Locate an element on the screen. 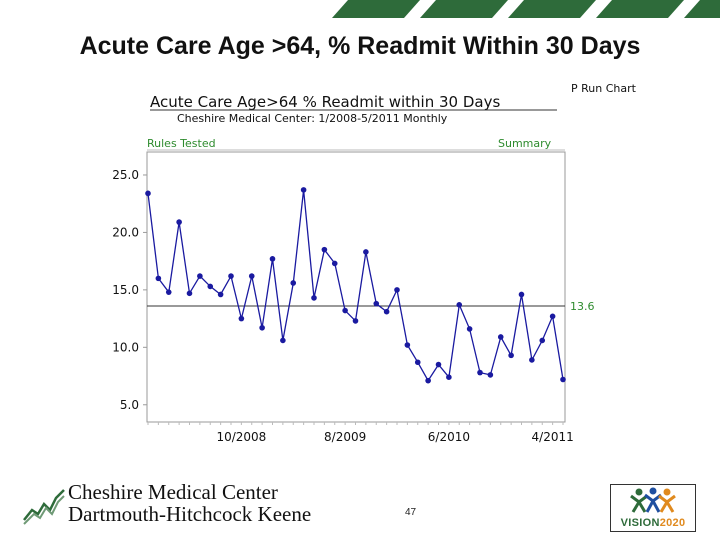 The image size is (720, 540). y-axis: 5.0 10.0 15.0 20.0 25.0 is located at coordinates (129, 290).